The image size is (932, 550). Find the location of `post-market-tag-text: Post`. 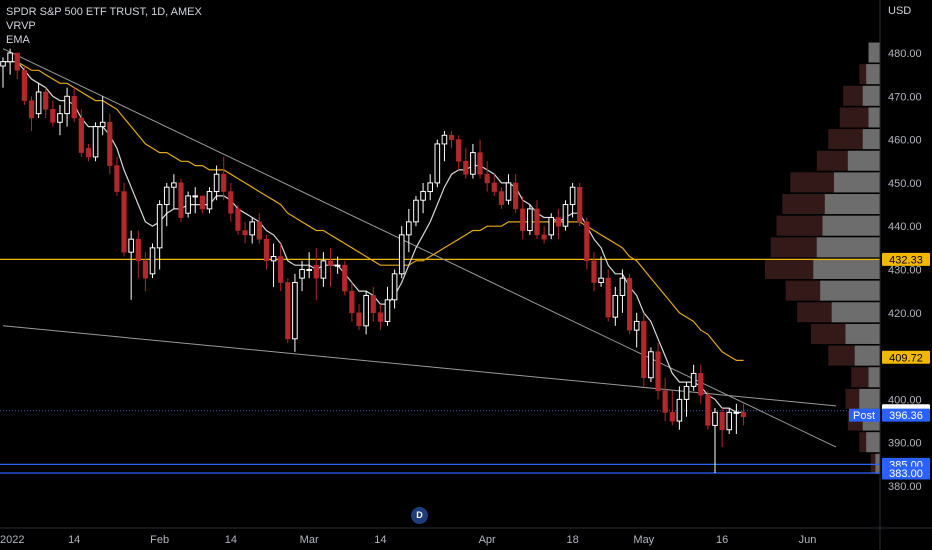

post-market-tag-text: Post is located at coordinates (864, 416).